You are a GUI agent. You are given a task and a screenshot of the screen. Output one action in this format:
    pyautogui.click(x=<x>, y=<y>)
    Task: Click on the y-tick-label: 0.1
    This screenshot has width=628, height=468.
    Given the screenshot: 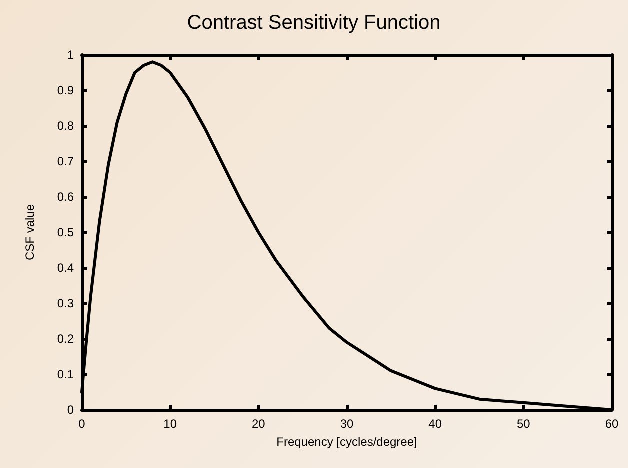 What is the action you would take?
    pyautogui.click(x=65, y=375)
    